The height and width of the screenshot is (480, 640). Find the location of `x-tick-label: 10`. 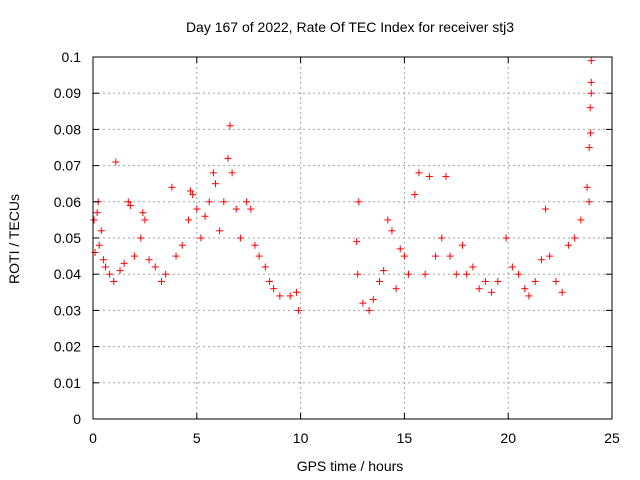

x-tick-label: 10 is located at coordinates (301, 438).